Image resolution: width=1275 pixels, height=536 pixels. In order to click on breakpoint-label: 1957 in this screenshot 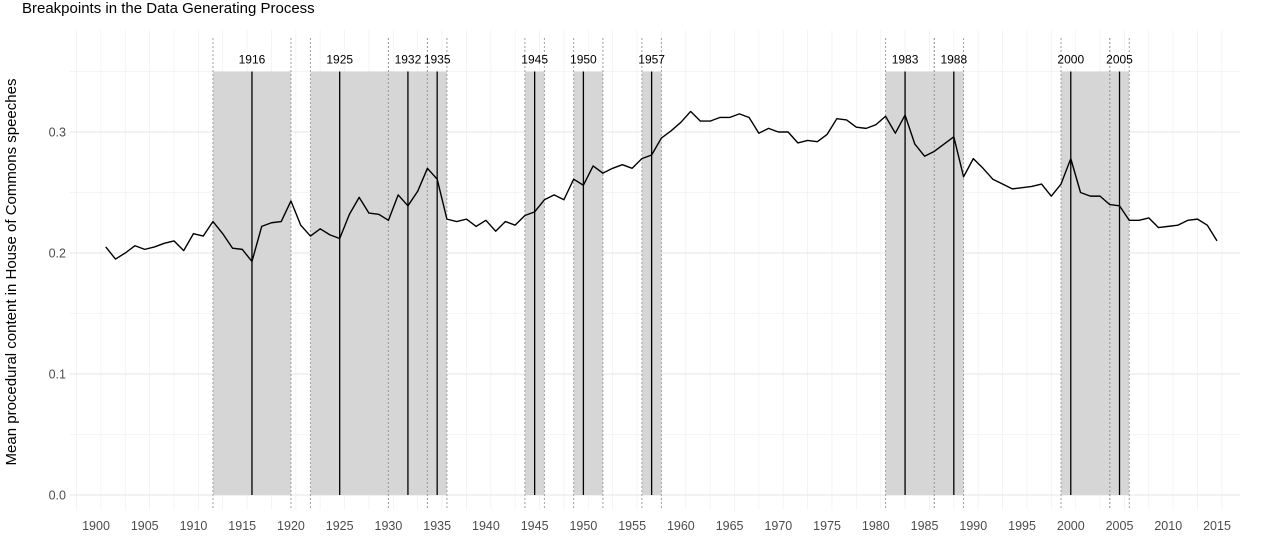, I will do `click(651, 60)`.